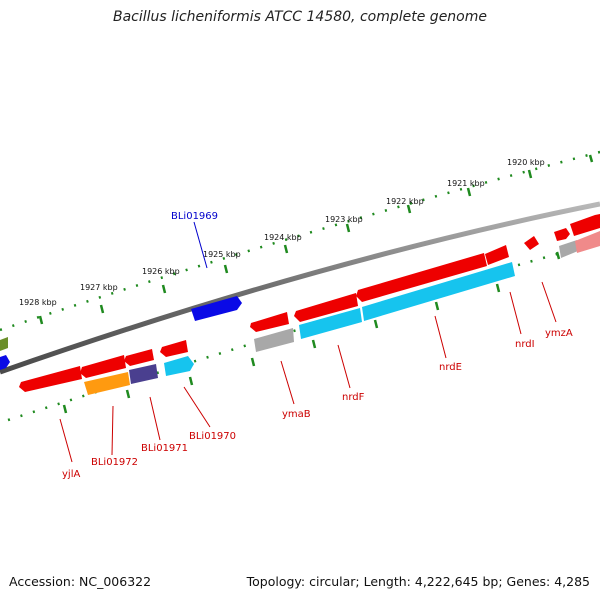  Describe the element at coordinates (99, 287) in the screenshot. I see `tick-label-1927: 1927 kbp` at that location.